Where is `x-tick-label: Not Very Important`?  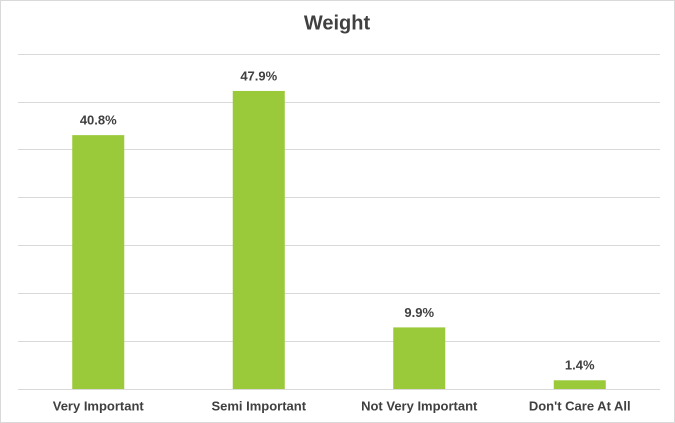
x-tick-label: Not Very Important is located at coordinates (419, 405).